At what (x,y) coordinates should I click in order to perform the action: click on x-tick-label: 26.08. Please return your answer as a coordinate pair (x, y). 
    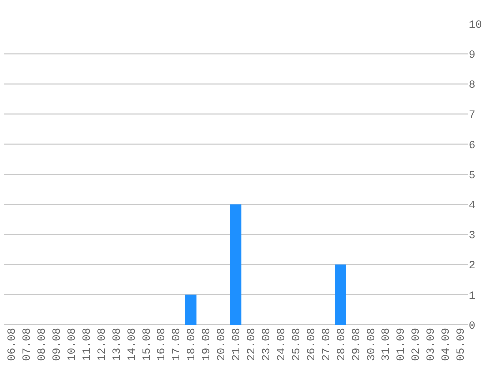
    Looking at the image, I should click on (312, 345).